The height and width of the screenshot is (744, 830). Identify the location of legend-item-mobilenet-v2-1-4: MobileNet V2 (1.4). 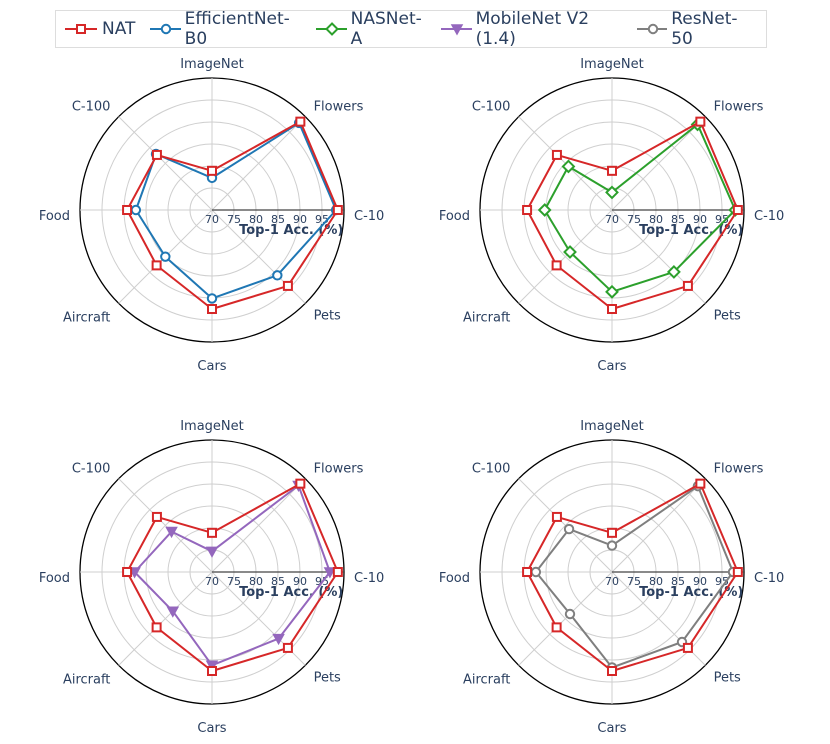
(531, 29).